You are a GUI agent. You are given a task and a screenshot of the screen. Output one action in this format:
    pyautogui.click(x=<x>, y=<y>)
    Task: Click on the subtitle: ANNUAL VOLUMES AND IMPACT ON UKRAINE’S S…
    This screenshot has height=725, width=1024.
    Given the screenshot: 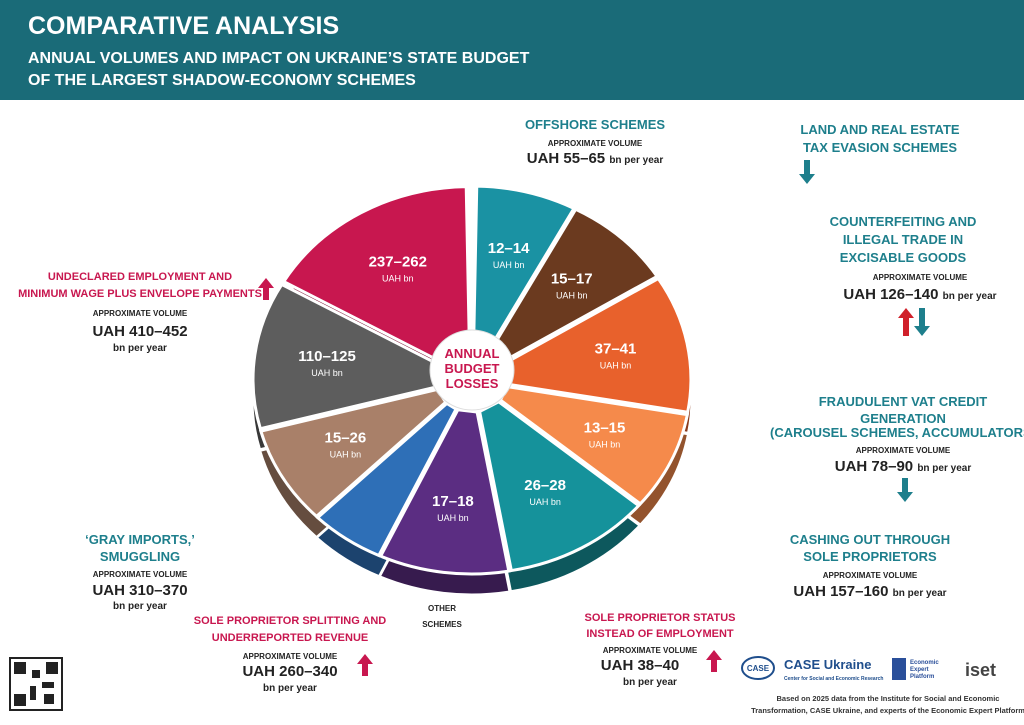 What is the action you would take?
    pyautogui.click(x=279, y=58)
    